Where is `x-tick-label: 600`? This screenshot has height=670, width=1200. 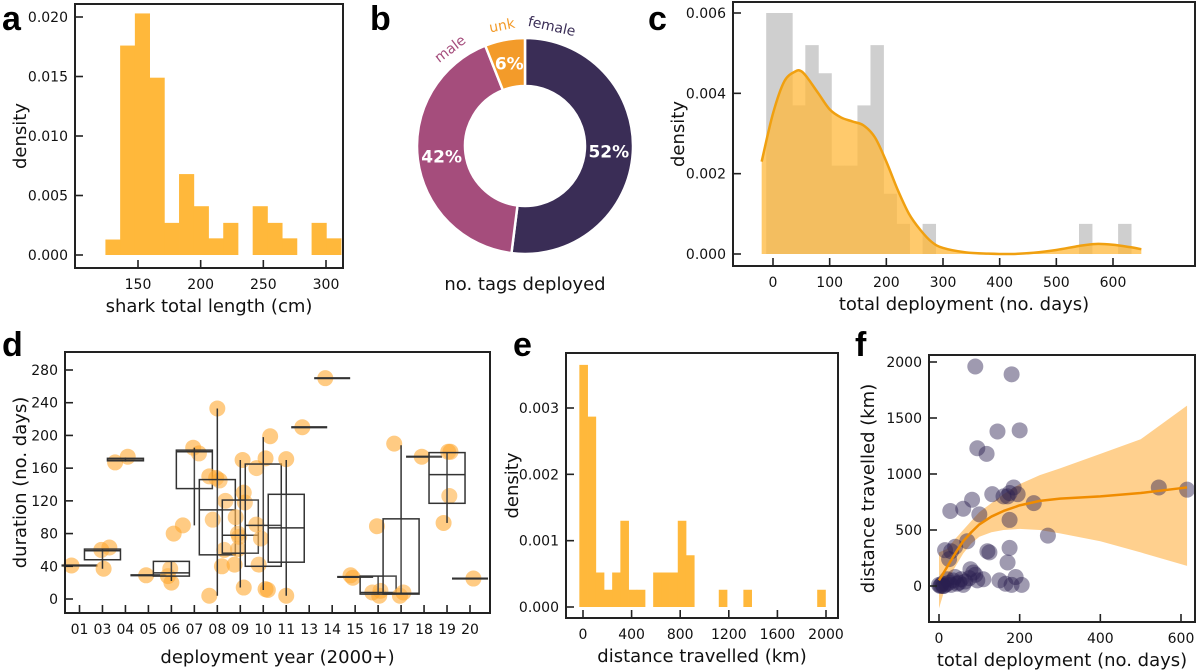 x-tick-label: 600 is located at coordinates (1181, 639).